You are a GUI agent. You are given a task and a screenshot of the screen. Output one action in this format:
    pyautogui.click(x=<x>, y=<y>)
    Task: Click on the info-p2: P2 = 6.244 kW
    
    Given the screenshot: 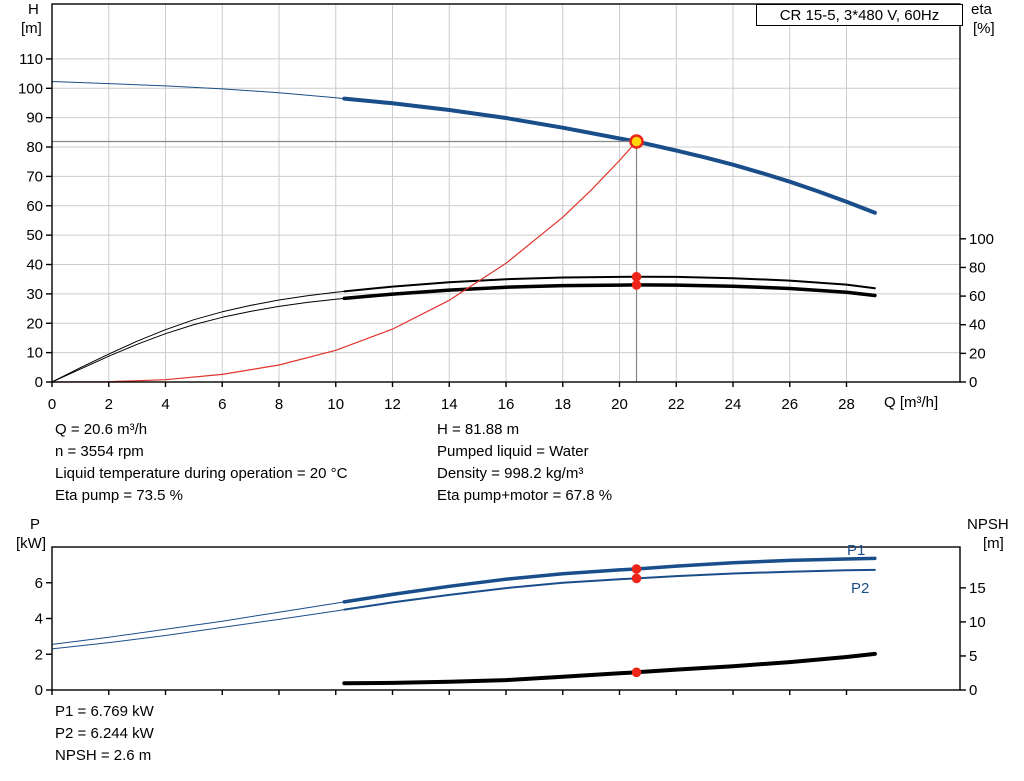 What is the action you would take?
    pyautogui.click(x=104, y=733)
    